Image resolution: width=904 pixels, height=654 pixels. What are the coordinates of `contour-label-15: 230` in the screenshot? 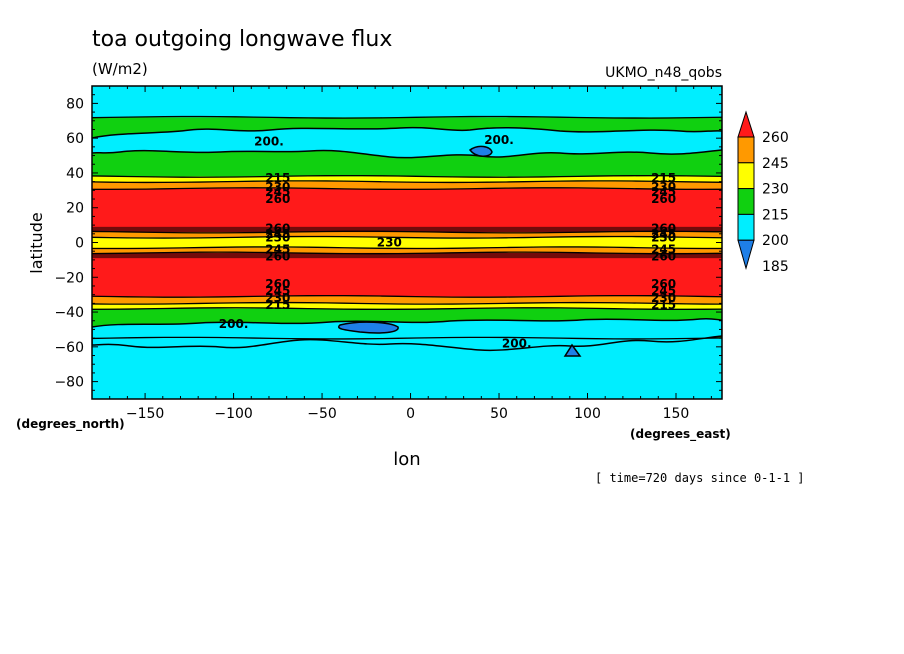 It's located at (663, 237).